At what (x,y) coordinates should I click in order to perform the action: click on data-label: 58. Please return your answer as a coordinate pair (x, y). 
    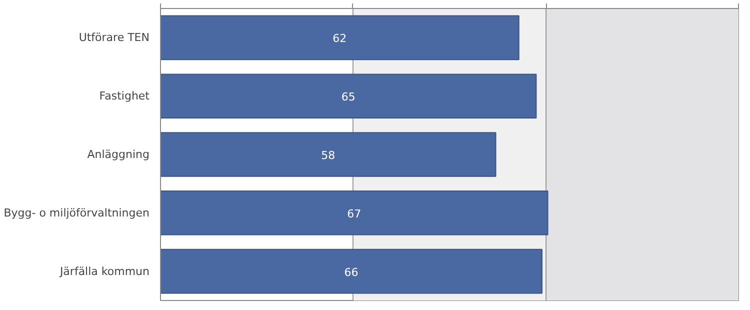
    Looking at the image, I should click on (328, 155).